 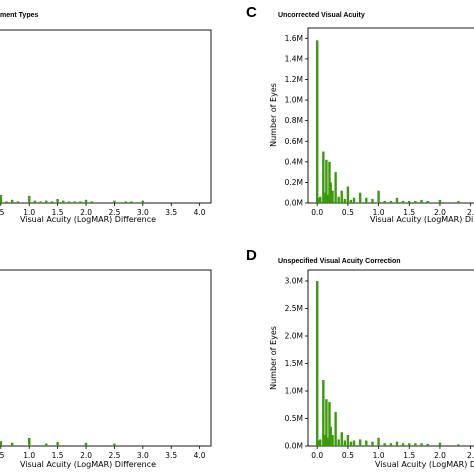 I want to click on x-tick-label: 3.0, so click(x=143, y=212).